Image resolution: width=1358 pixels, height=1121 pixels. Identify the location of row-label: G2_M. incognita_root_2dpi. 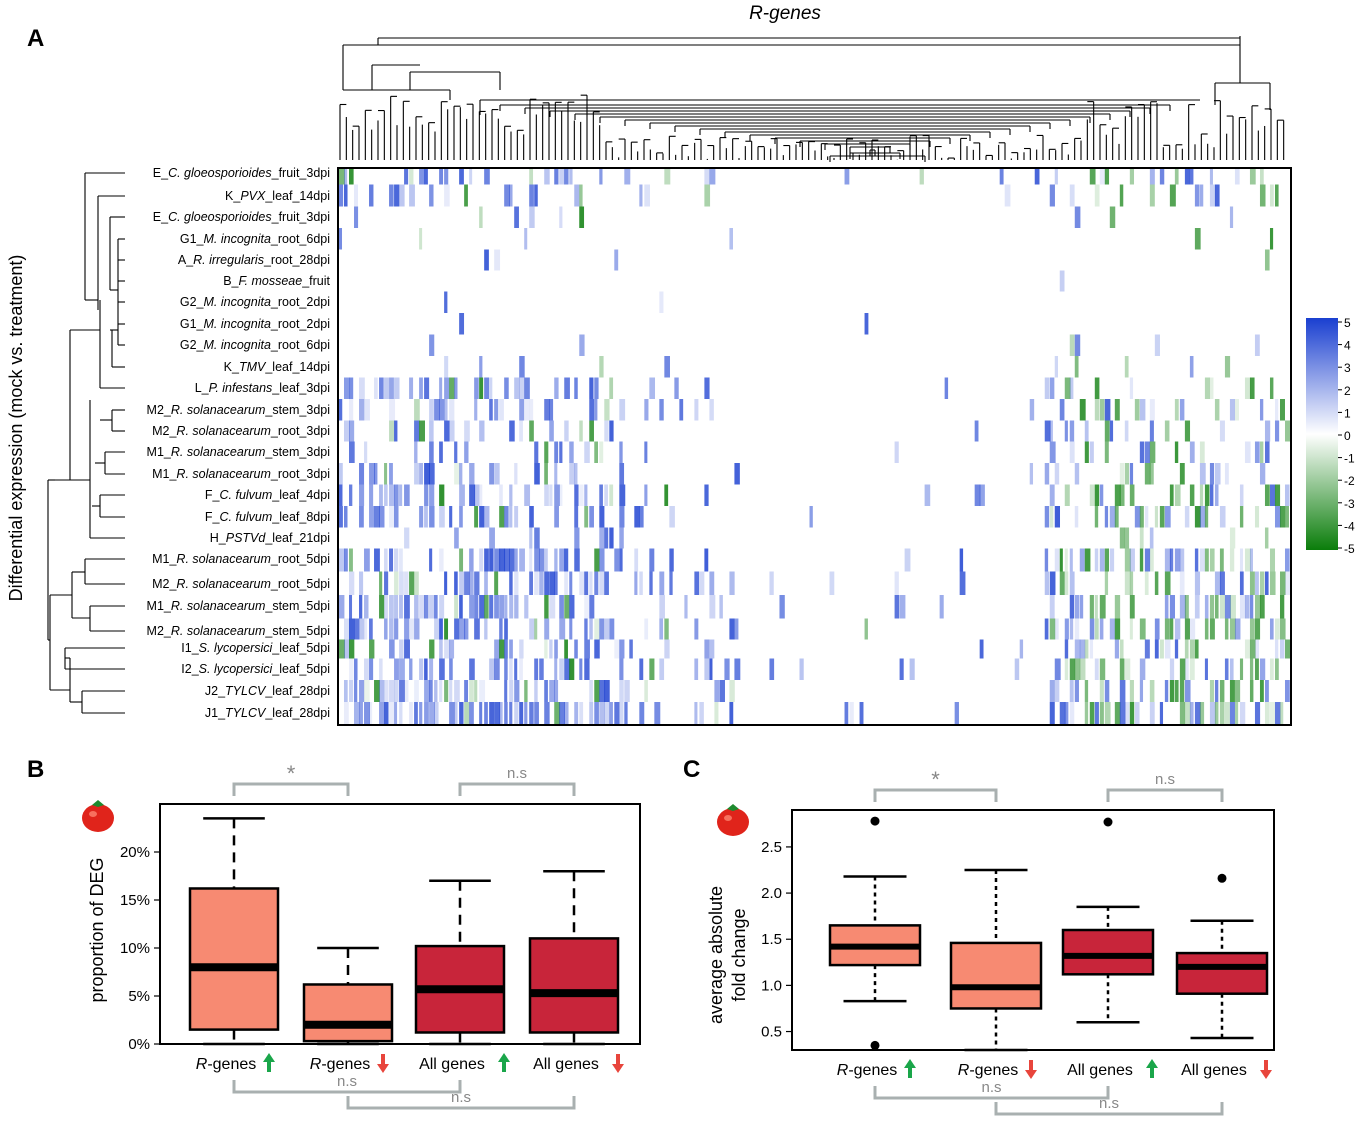
(255, 302).